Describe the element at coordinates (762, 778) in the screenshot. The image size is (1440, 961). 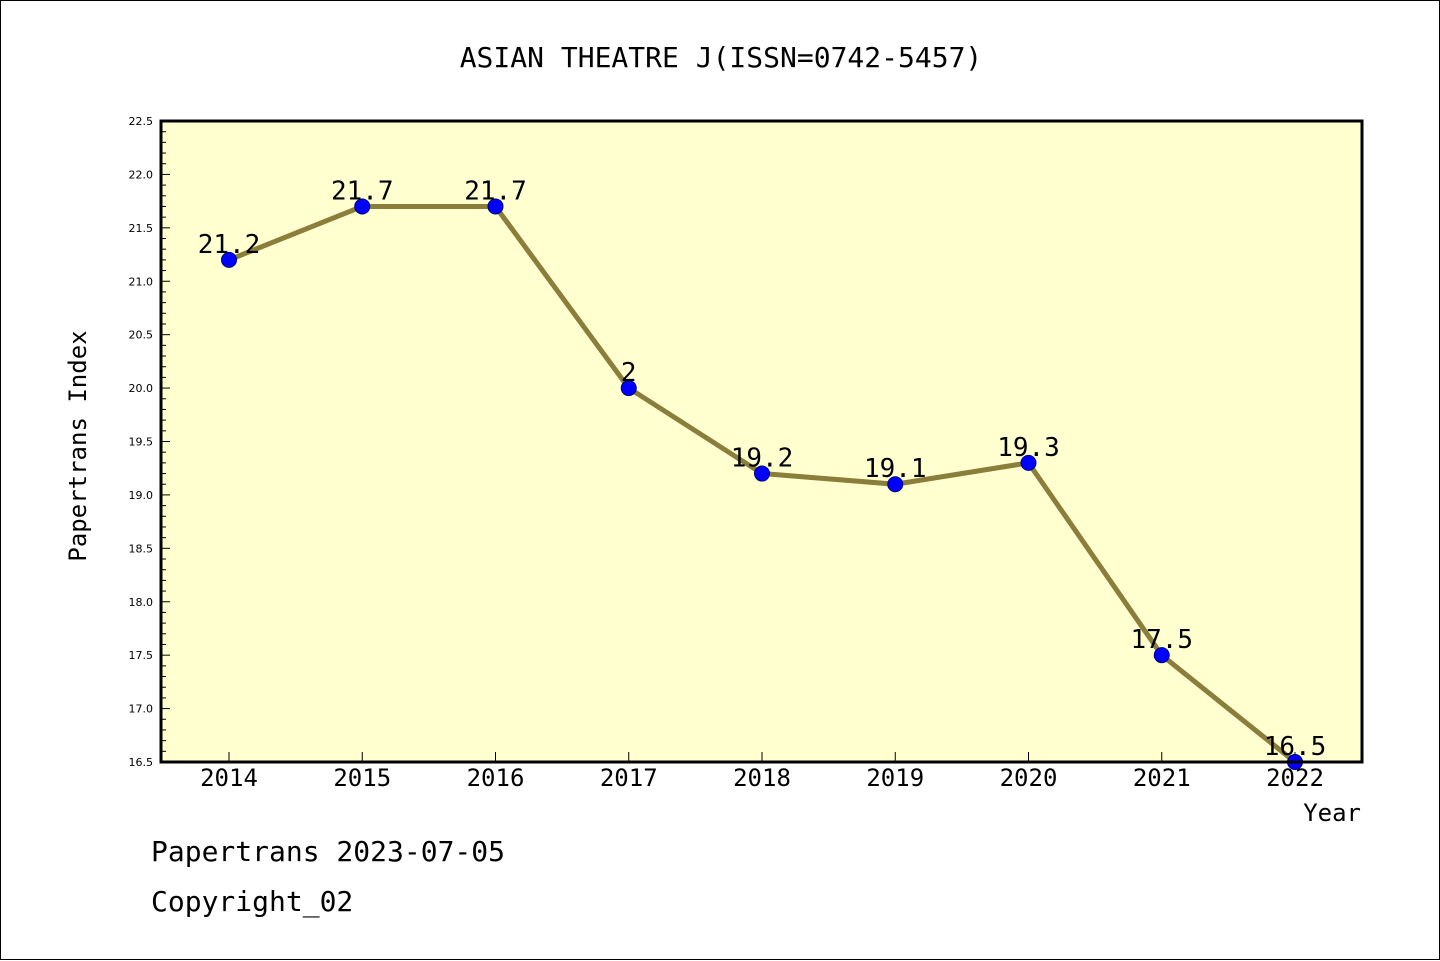
I see `x-tick-label: 2018` at that location.